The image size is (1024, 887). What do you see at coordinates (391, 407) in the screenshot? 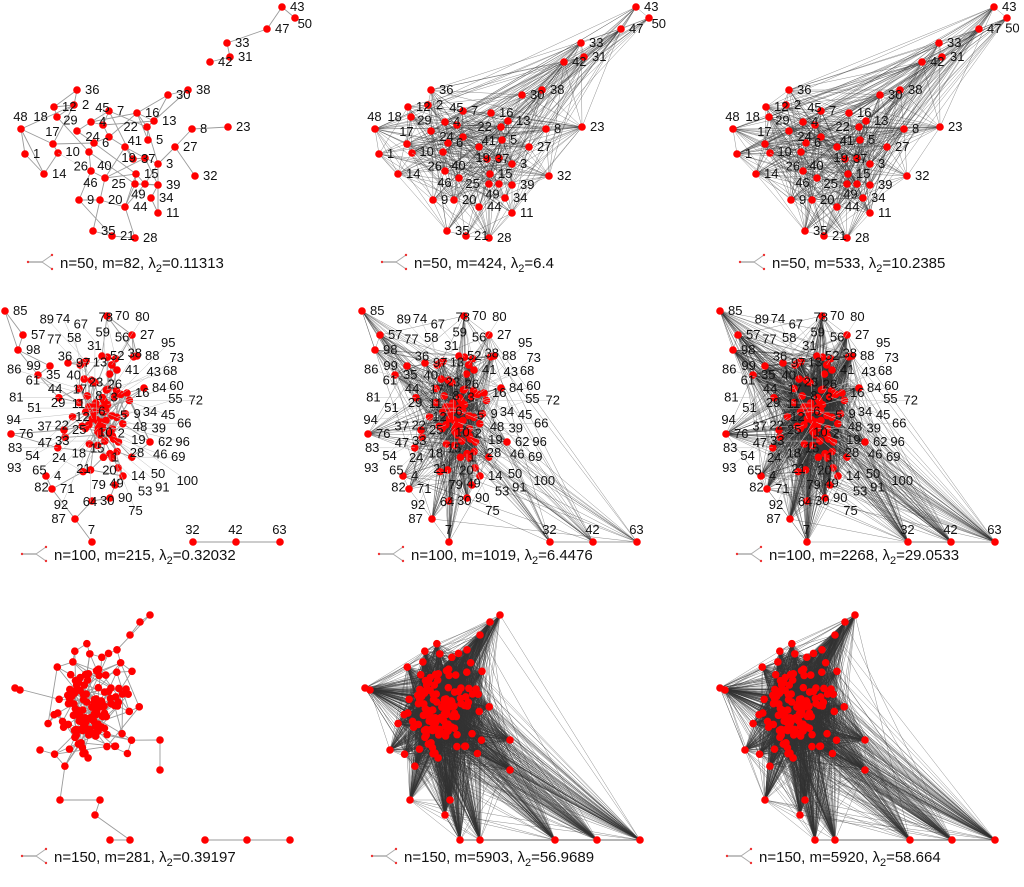
I see `node-label: 51` at bounding box center [391, 407].